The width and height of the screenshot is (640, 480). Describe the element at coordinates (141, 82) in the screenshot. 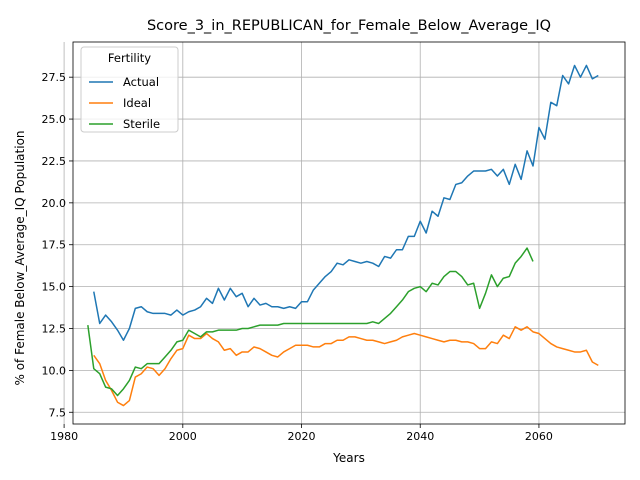

I see `legend-label: Actual` at that location.